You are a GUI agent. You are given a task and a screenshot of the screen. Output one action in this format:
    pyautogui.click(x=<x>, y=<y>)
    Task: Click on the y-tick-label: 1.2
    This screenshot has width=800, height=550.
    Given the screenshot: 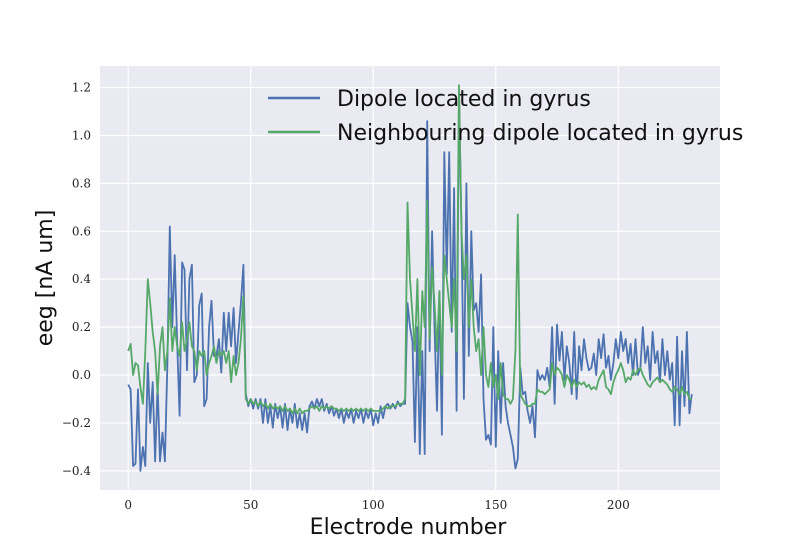 What is the action you would take?
    pyautogui.click(x=81, y=88)
    